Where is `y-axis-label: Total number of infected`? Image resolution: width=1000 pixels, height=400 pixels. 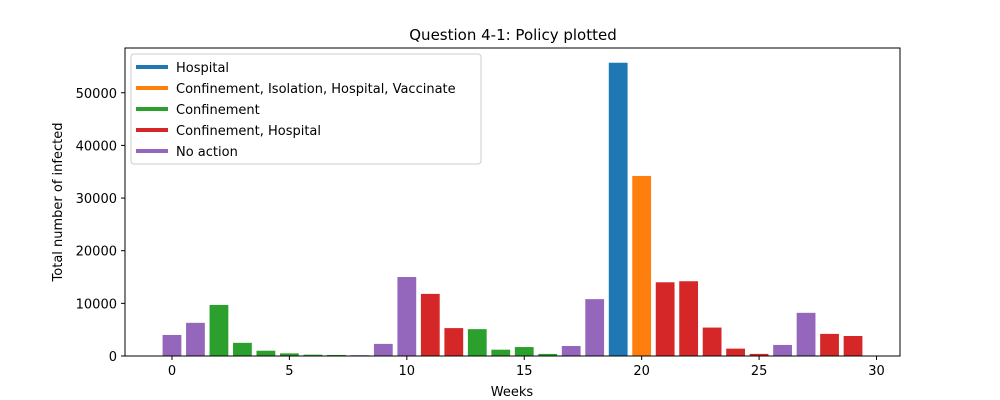
y-axis-label: Total number of infected is located at coordinates (58, 203).